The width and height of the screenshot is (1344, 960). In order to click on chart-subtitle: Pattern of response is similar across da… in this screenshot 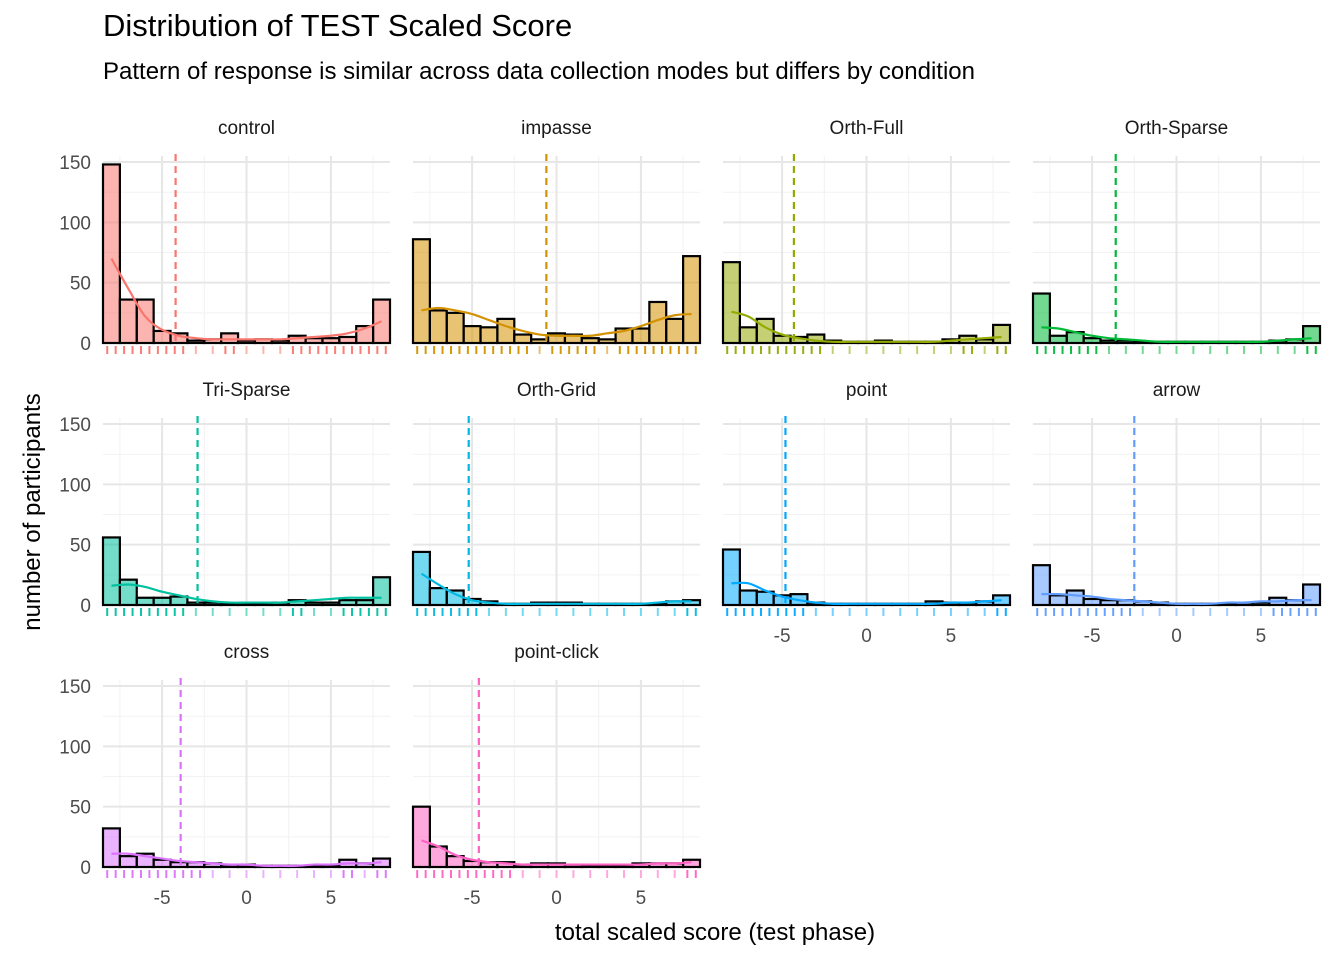, I will do `click(539, 71)`.